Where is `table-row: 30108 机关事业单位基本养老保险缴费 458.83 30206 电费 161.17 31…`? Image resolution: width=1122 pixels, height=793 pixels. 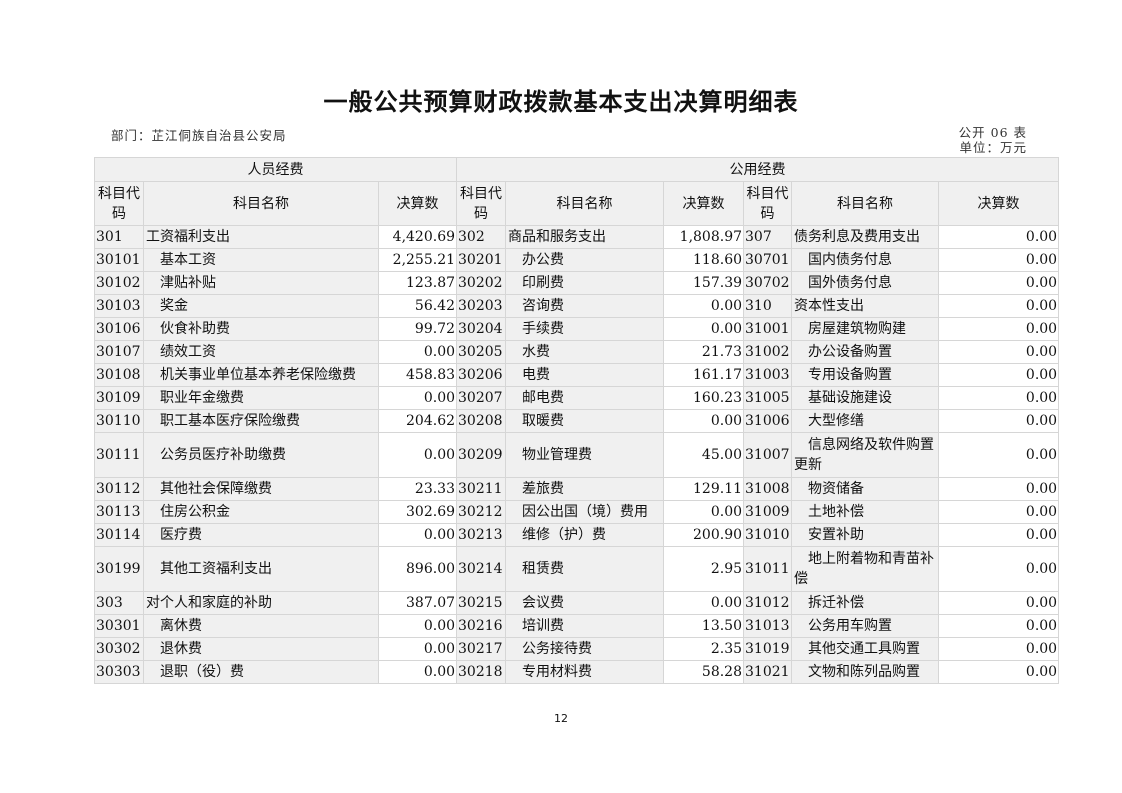 table-row: 30108 机关事业单位基本养老保险缴费 458.83 30206 电费 161.17 31… is located at coordinates (577, 375).